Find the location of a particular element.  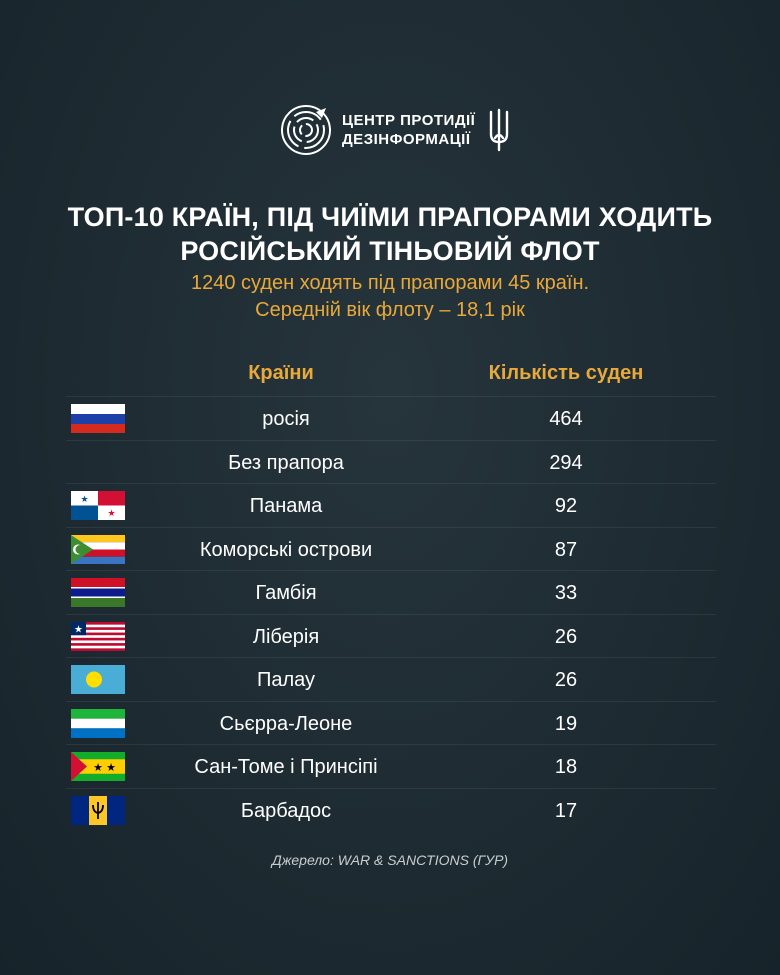

trident-icon is located at coordinates (499, 130).